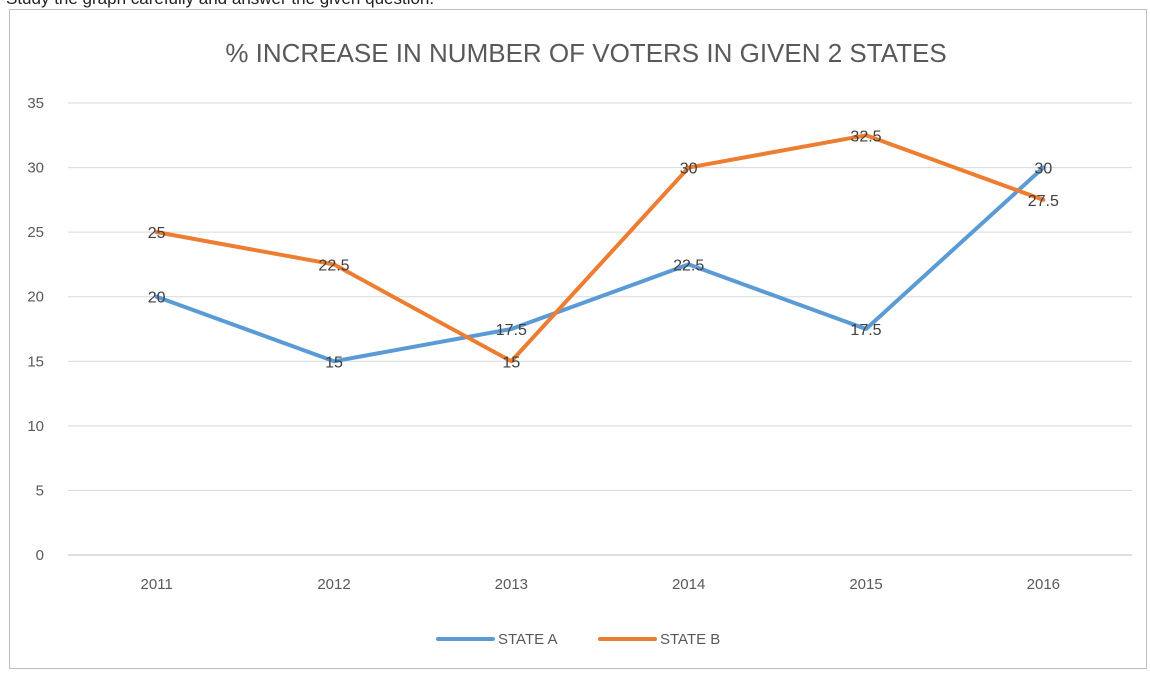 The width and height of the screenshot is (1150, 673). What do you see at coordinates (35, 232) in the screenshot?
I see `y-tick-label: 25` at bounding box center [35, 232].